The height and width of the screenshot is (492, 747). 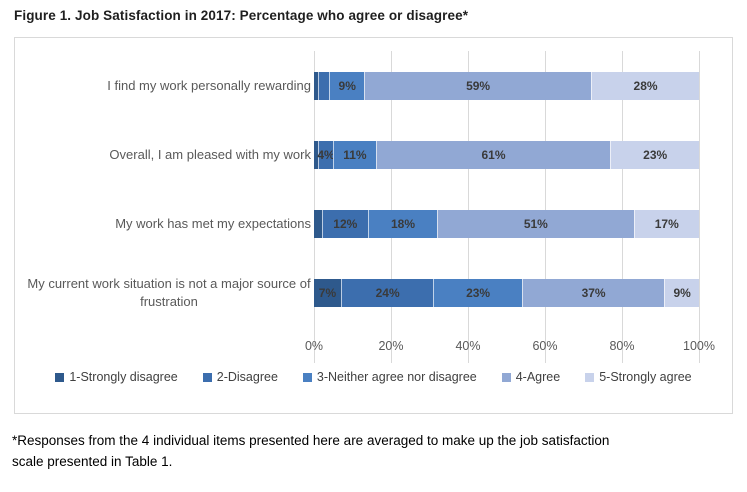 I want to click on category-label-cell: I find my work personally rewarding, so click(x=166, y=85).